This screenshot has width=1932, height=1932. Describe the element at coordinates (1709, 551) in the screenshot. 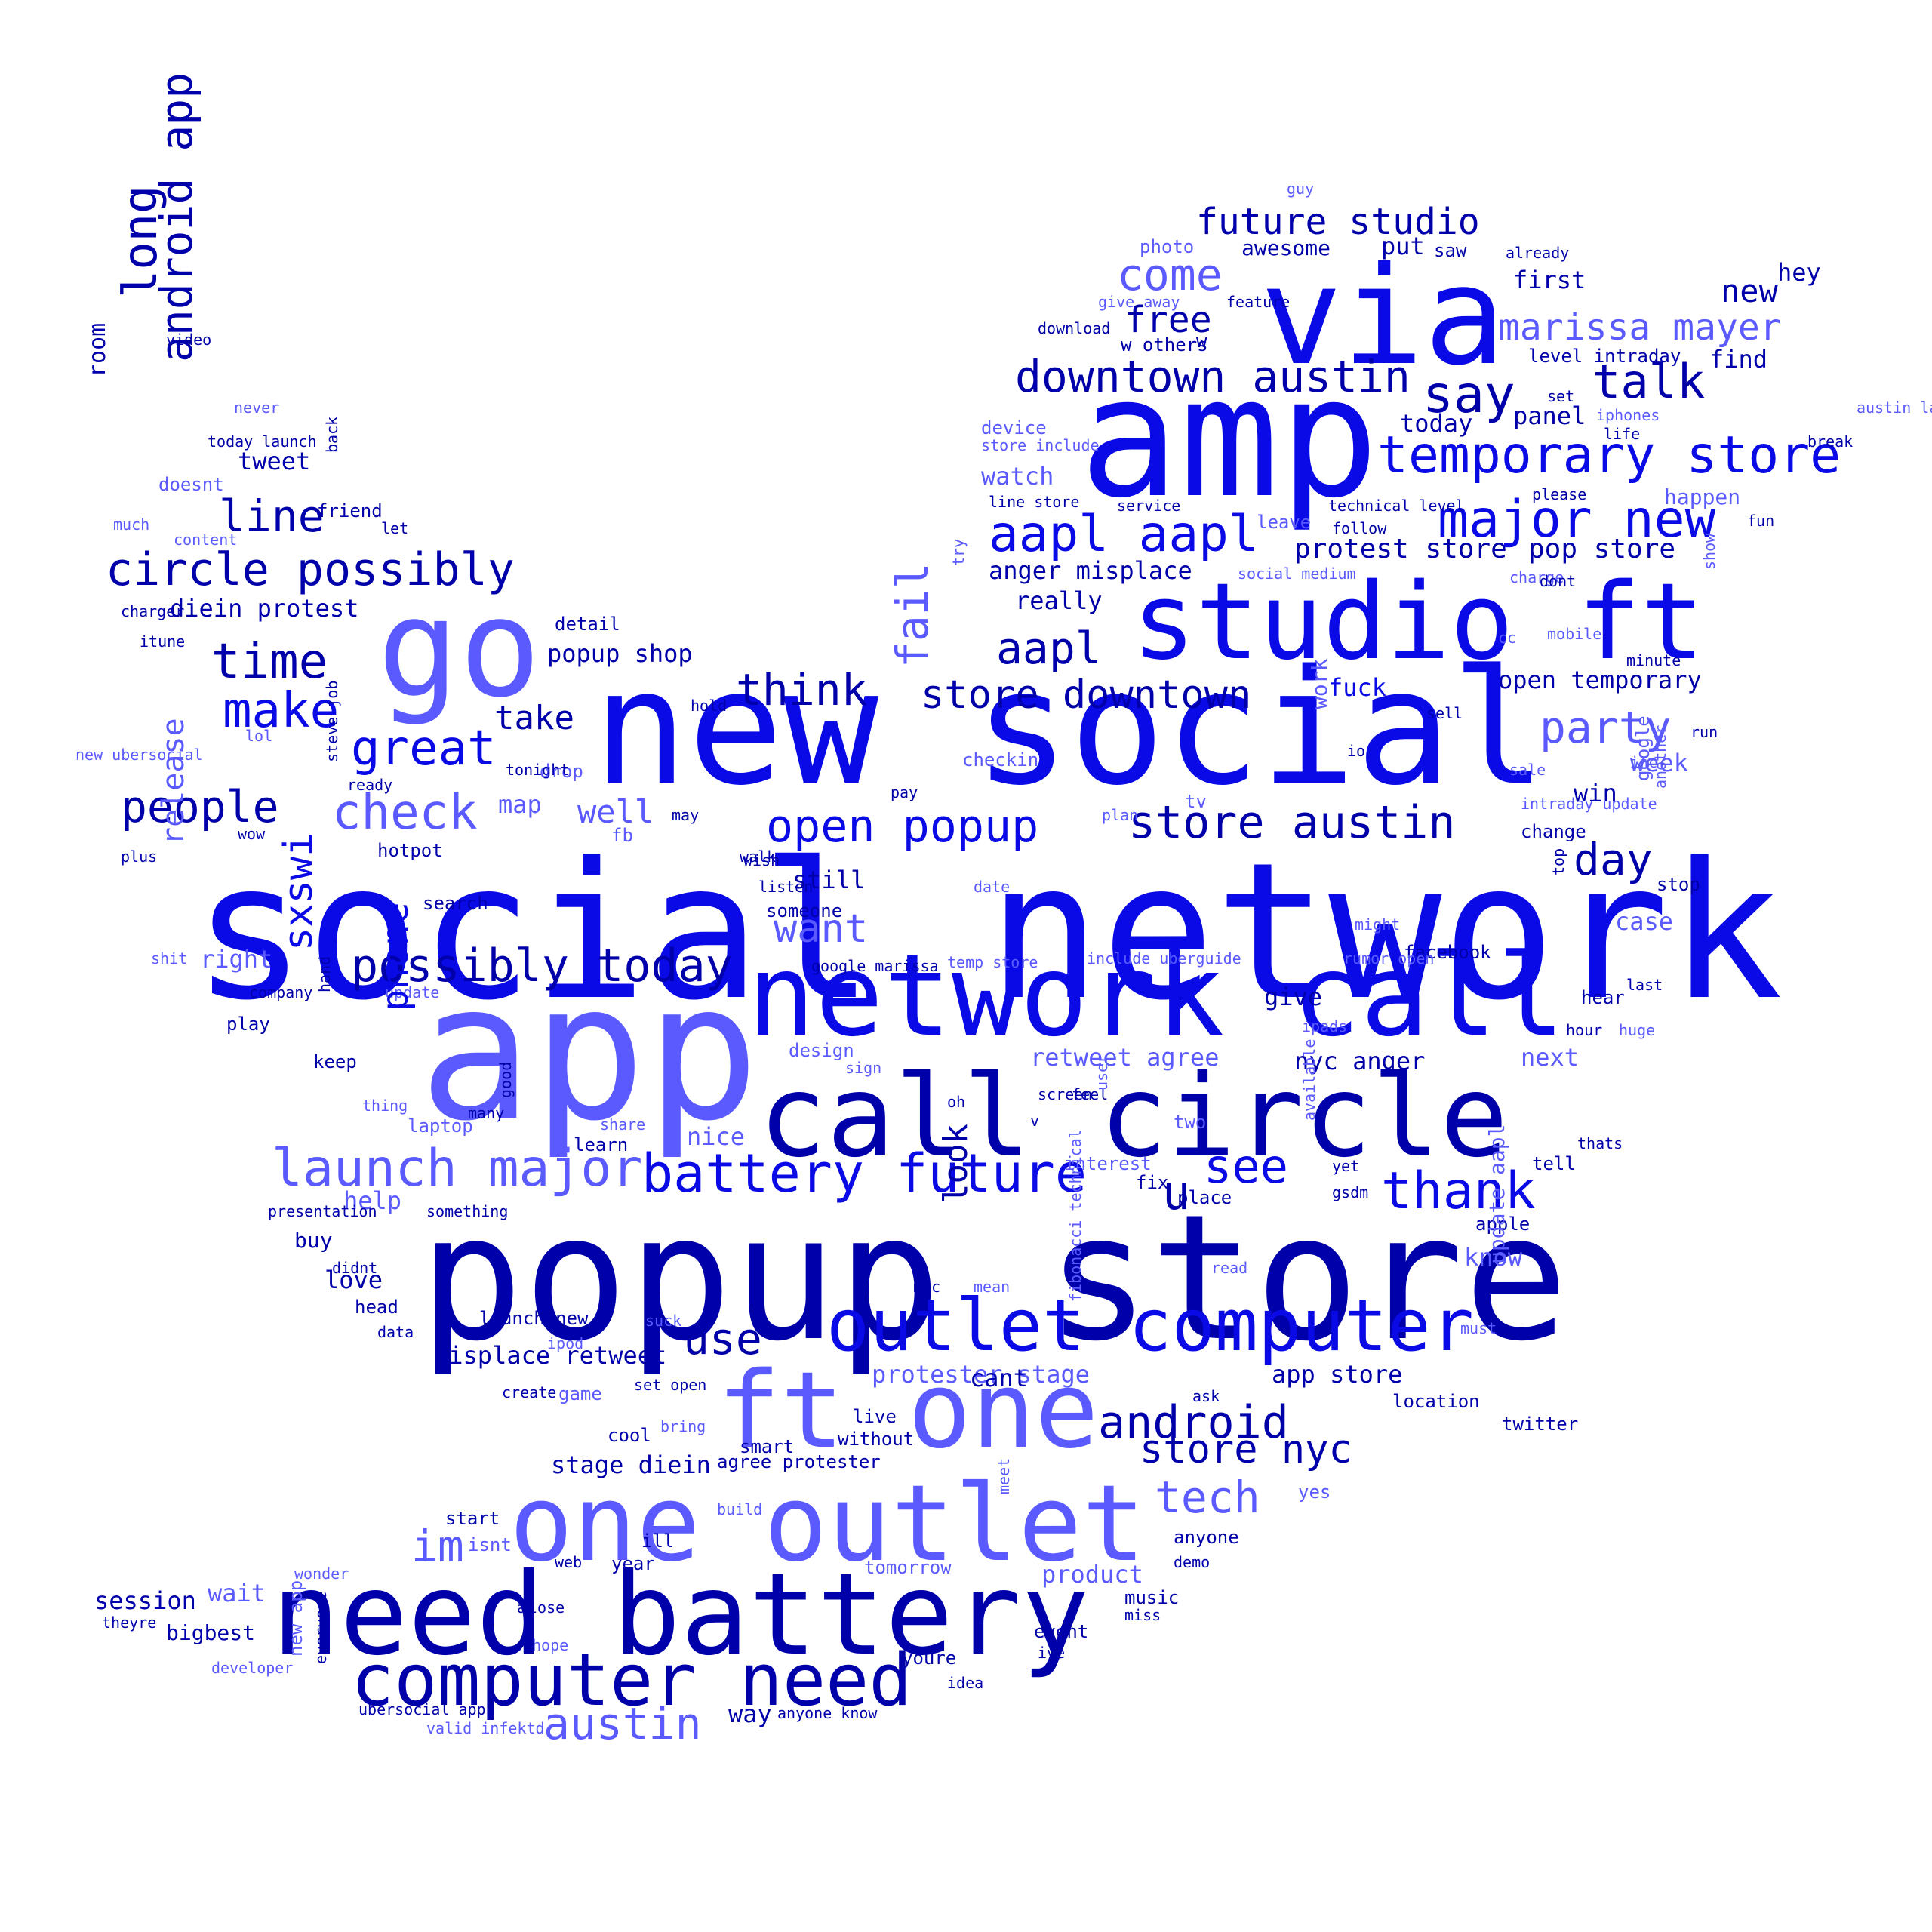

I see `word-show: show` at that location.